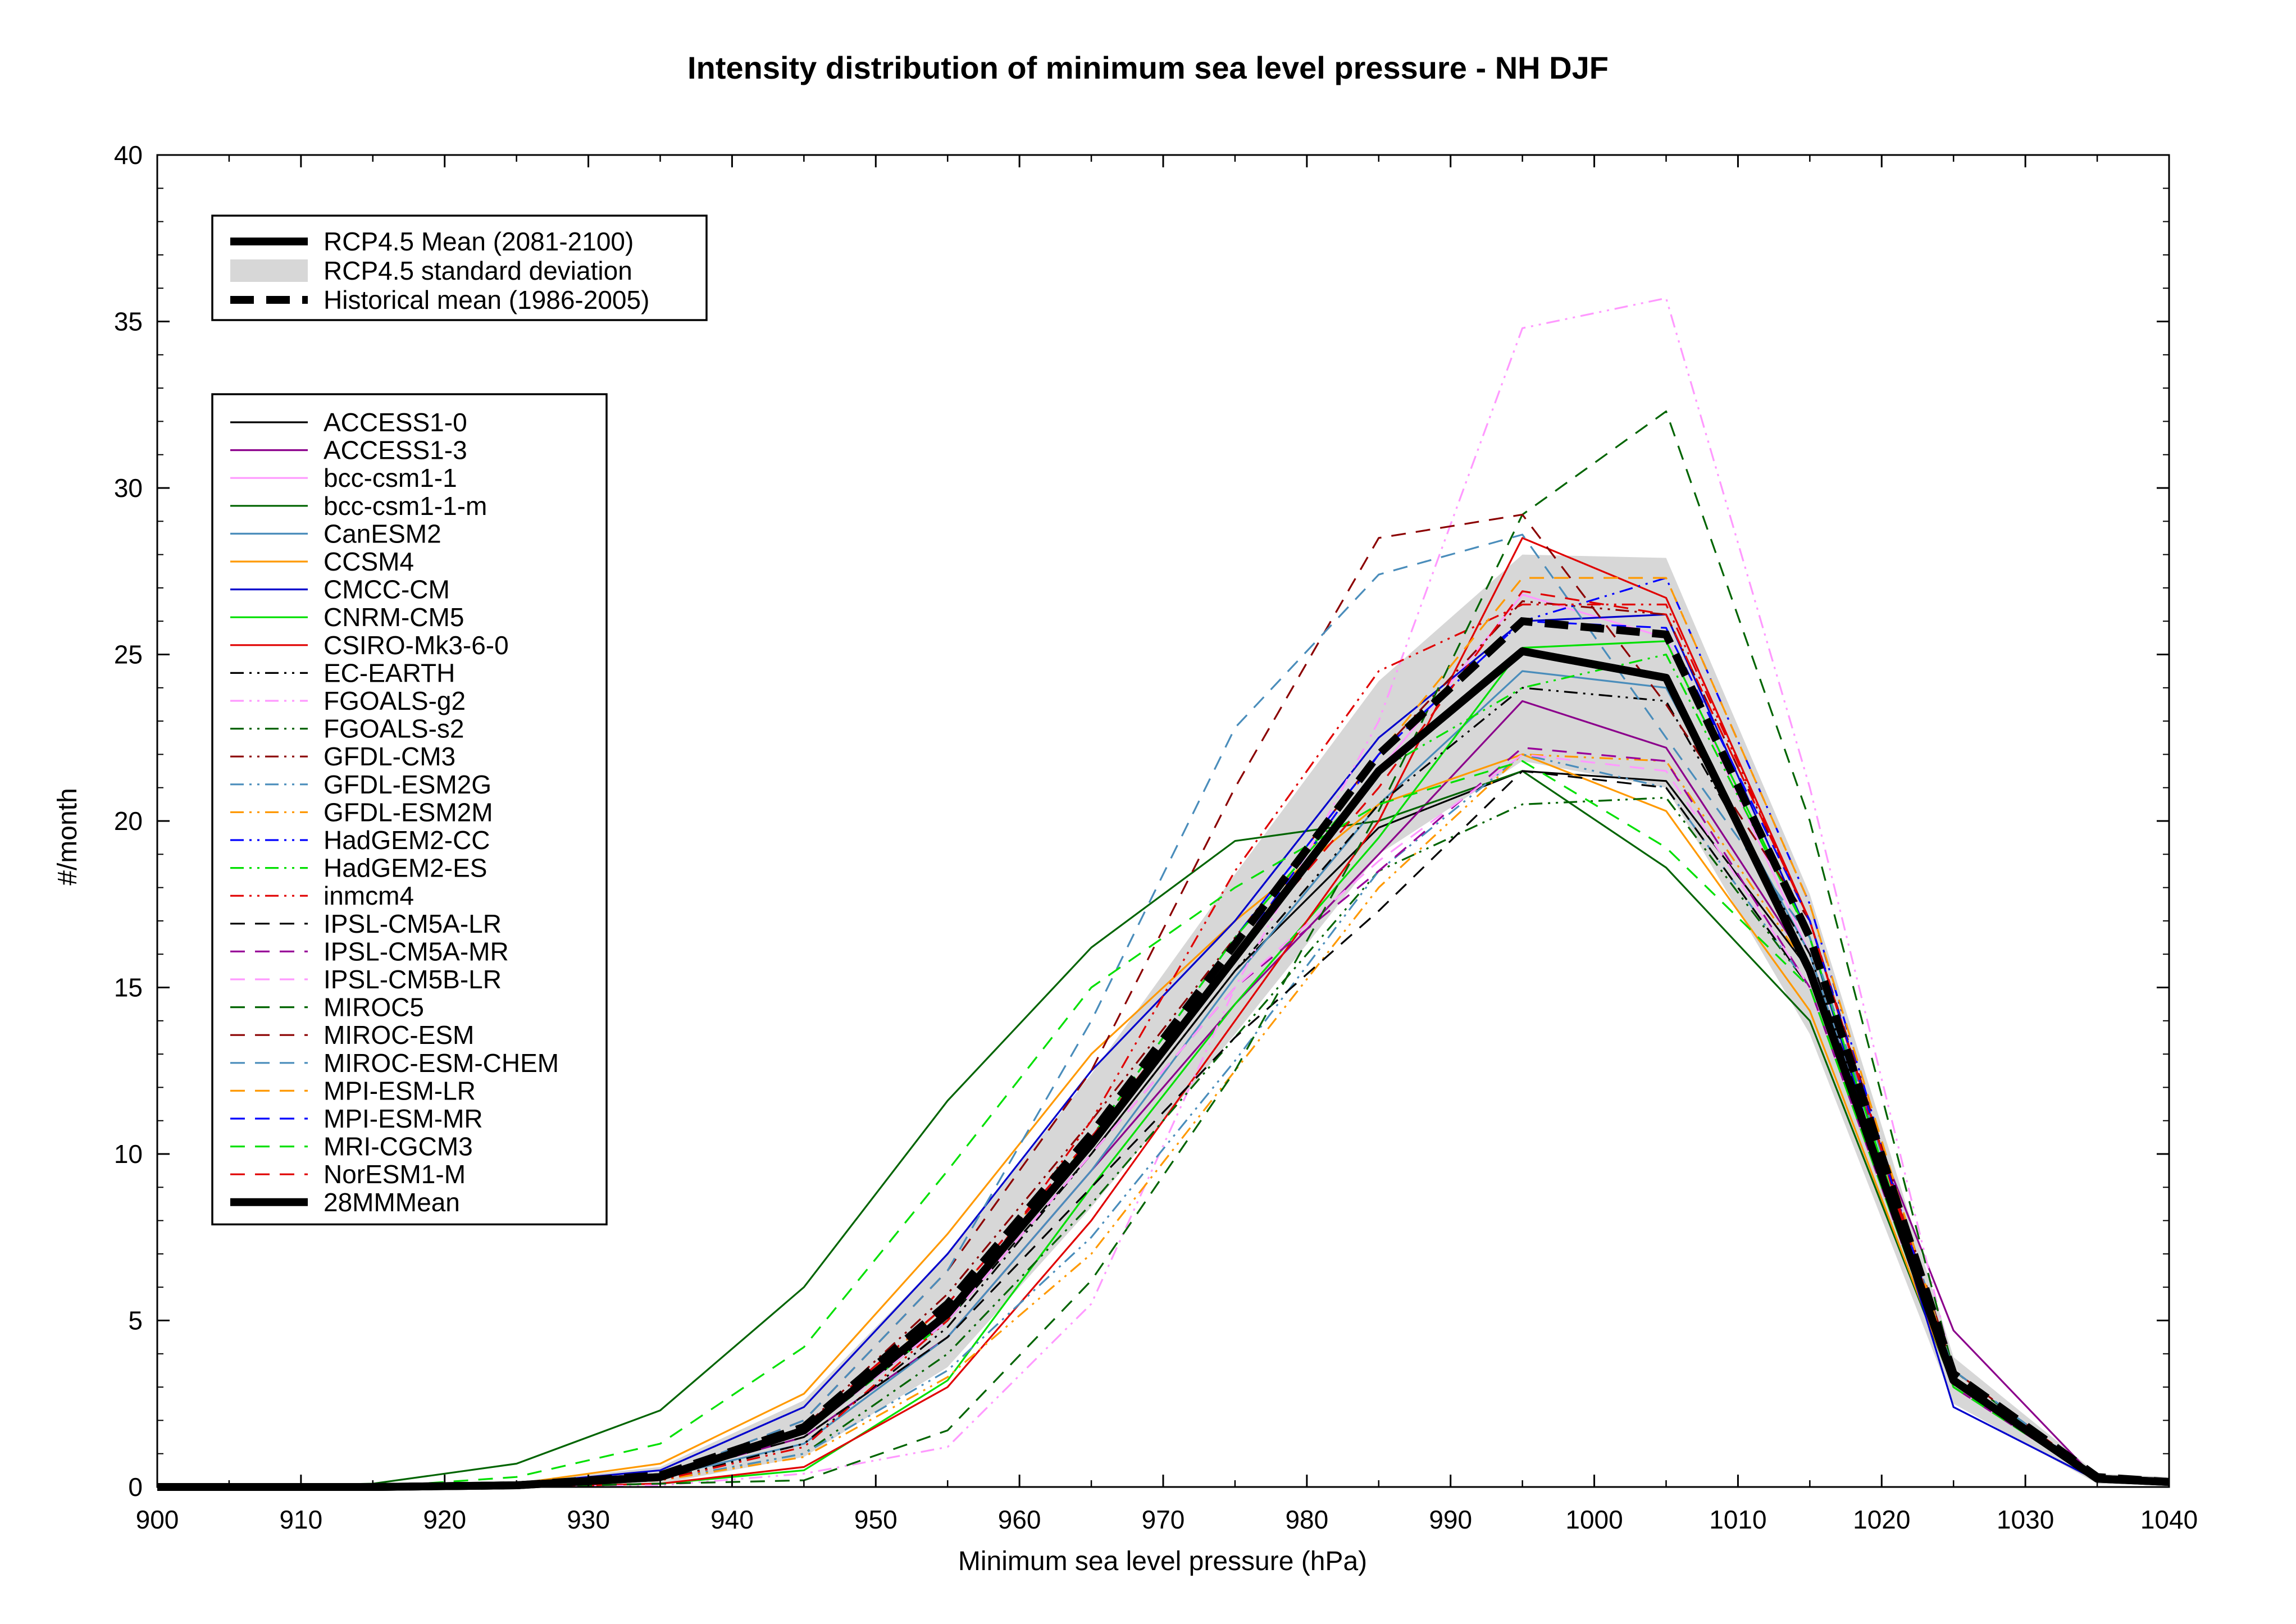  Describe the element at coordinates (128, 987) in the screenshot. I see `y-tick-label: 15` at that location.